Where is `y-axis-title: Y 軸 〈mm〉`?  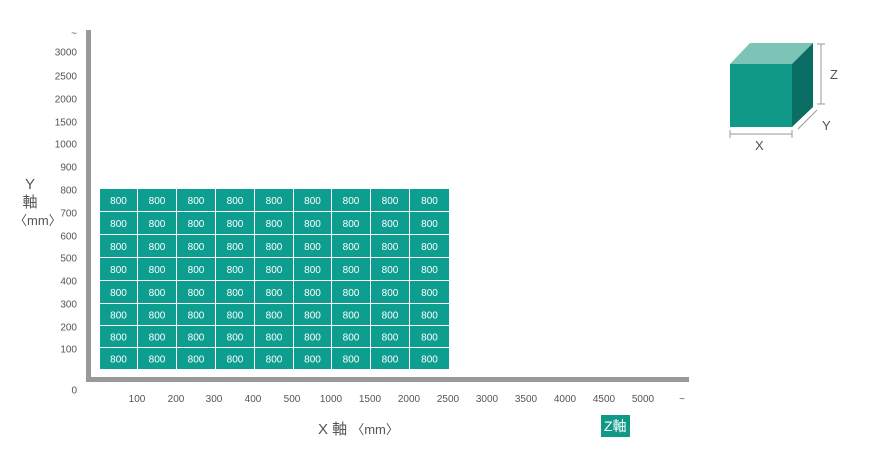
y-axis-title: Y 軸 〈mm〉 is located at coordinates (38, 203).